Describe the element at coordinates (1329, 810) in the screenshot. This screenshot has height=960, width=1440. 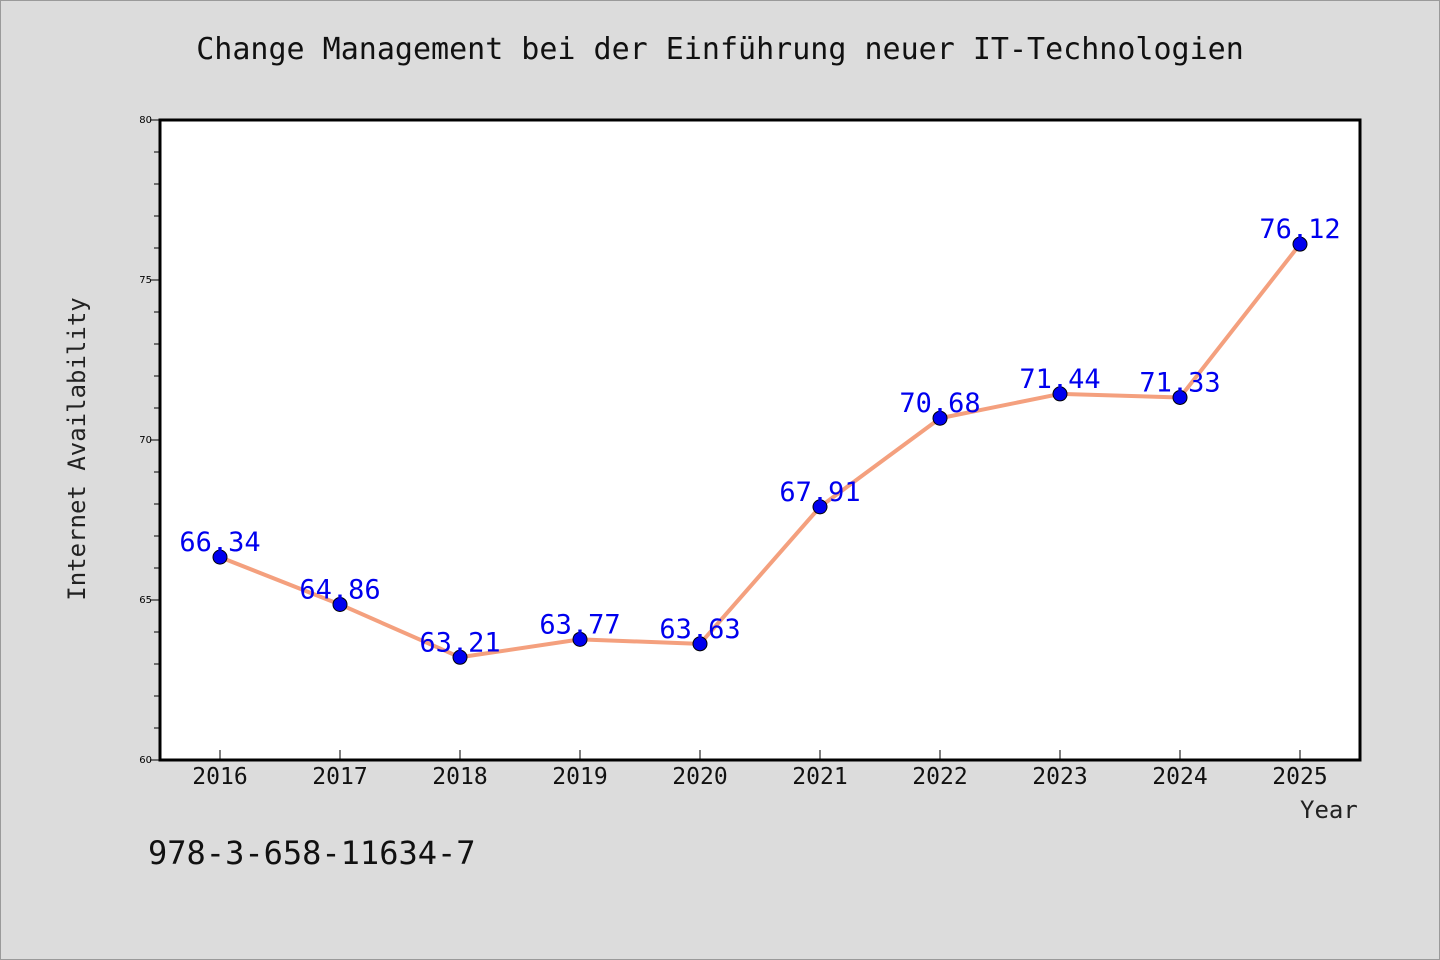
I see `x-axis-label: Year` at that location.